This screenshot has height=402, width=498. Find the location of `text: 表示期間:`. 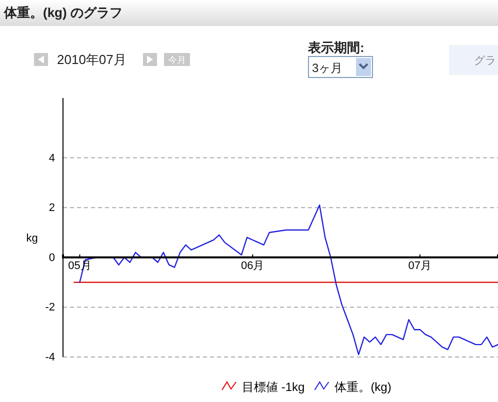

text: 表示期間: is located at coordinates (335, 47).